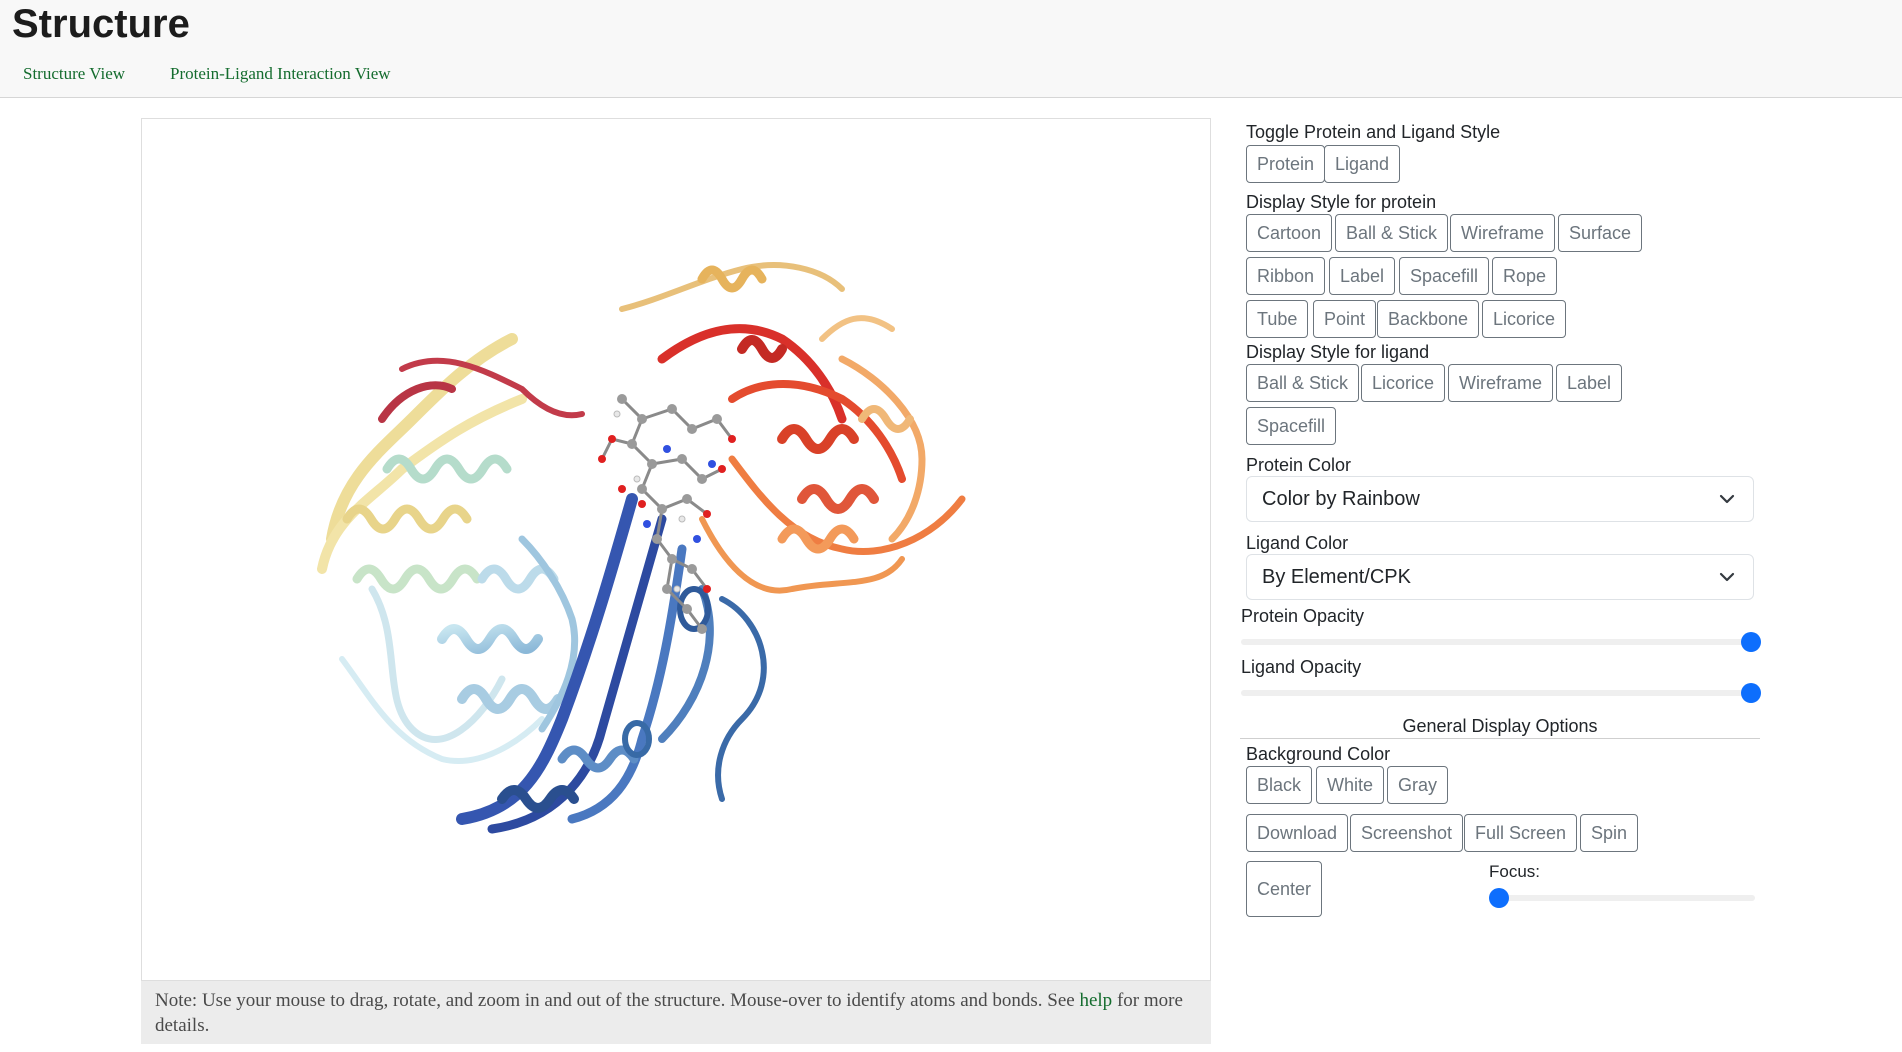  I want to click on background-color-label: Background Color, so click(1318, 754).